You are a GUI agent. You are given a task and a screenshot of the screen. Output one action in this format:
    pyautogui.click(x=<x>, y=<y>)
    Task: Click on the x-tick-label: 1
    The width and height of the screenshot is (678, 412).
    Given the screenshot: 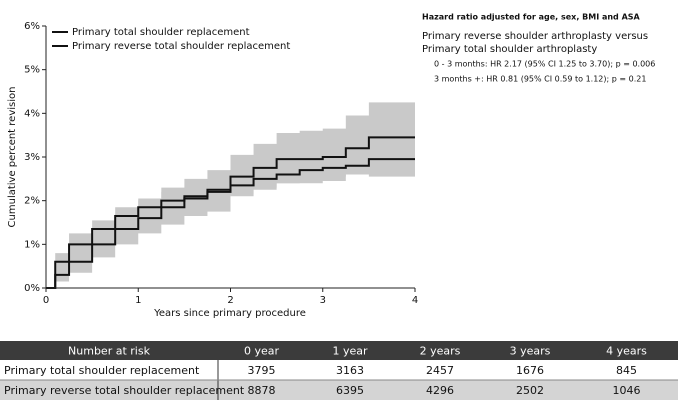 What is the action you would take?
    pyautogui.click(x=138, y=300)
    